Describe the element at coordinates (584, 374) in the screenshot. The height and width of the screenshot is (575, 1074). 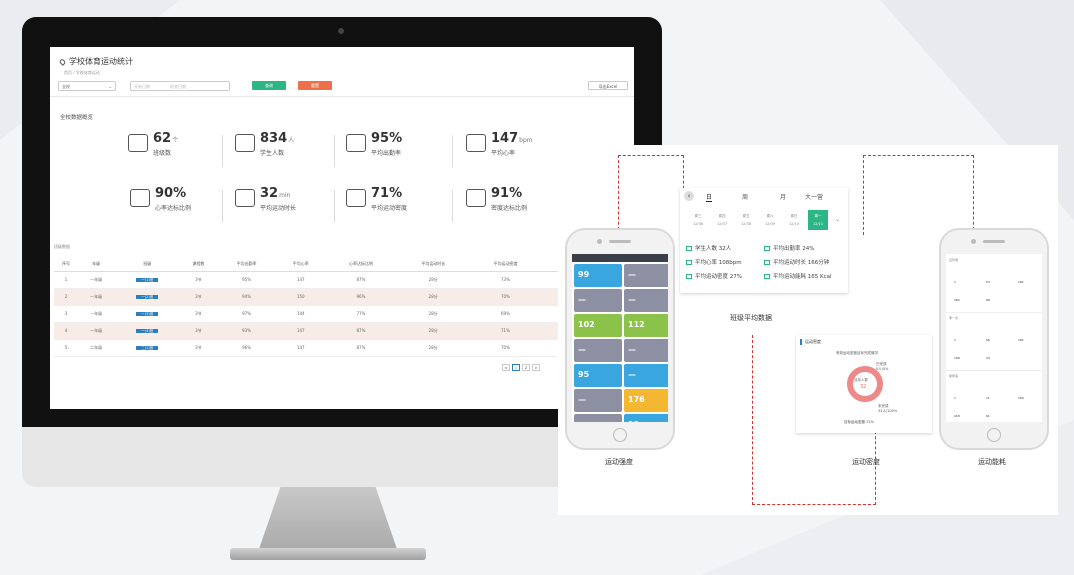
I see `tile-value: 95` at that location.